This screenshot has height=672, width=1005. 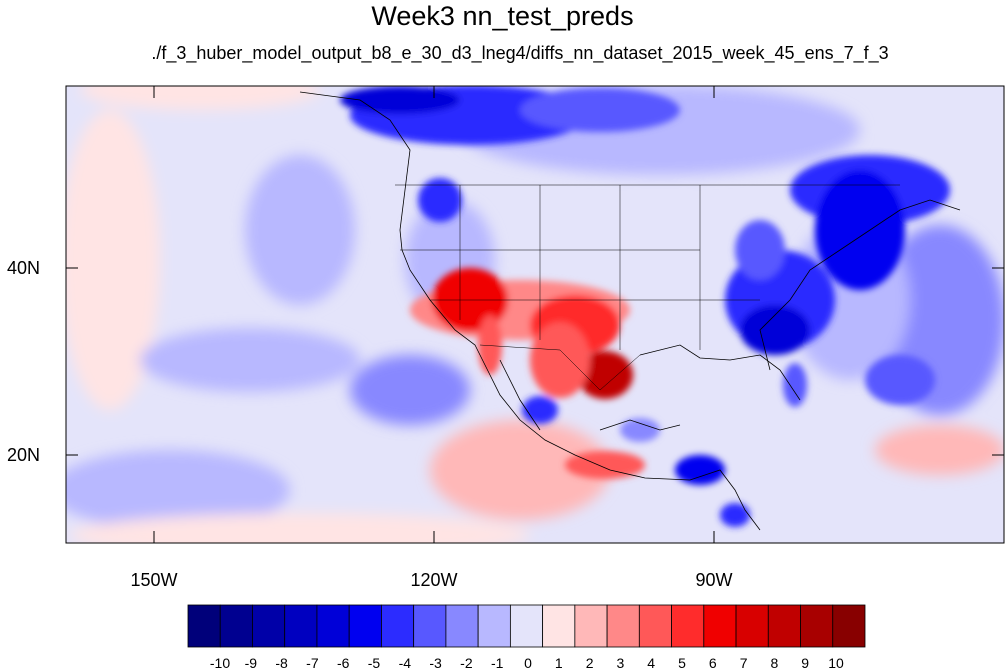 What do you see at coordinates (651, 663) in the screenshot?
I see `colorbar-tick-label: 4` at bounding box center [651, 663].